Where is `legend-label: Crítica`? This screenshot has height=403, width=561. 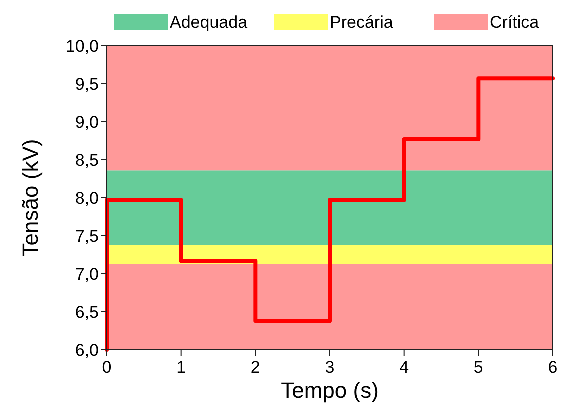 legend-label: Crítica is located at coordinates (515, 22).